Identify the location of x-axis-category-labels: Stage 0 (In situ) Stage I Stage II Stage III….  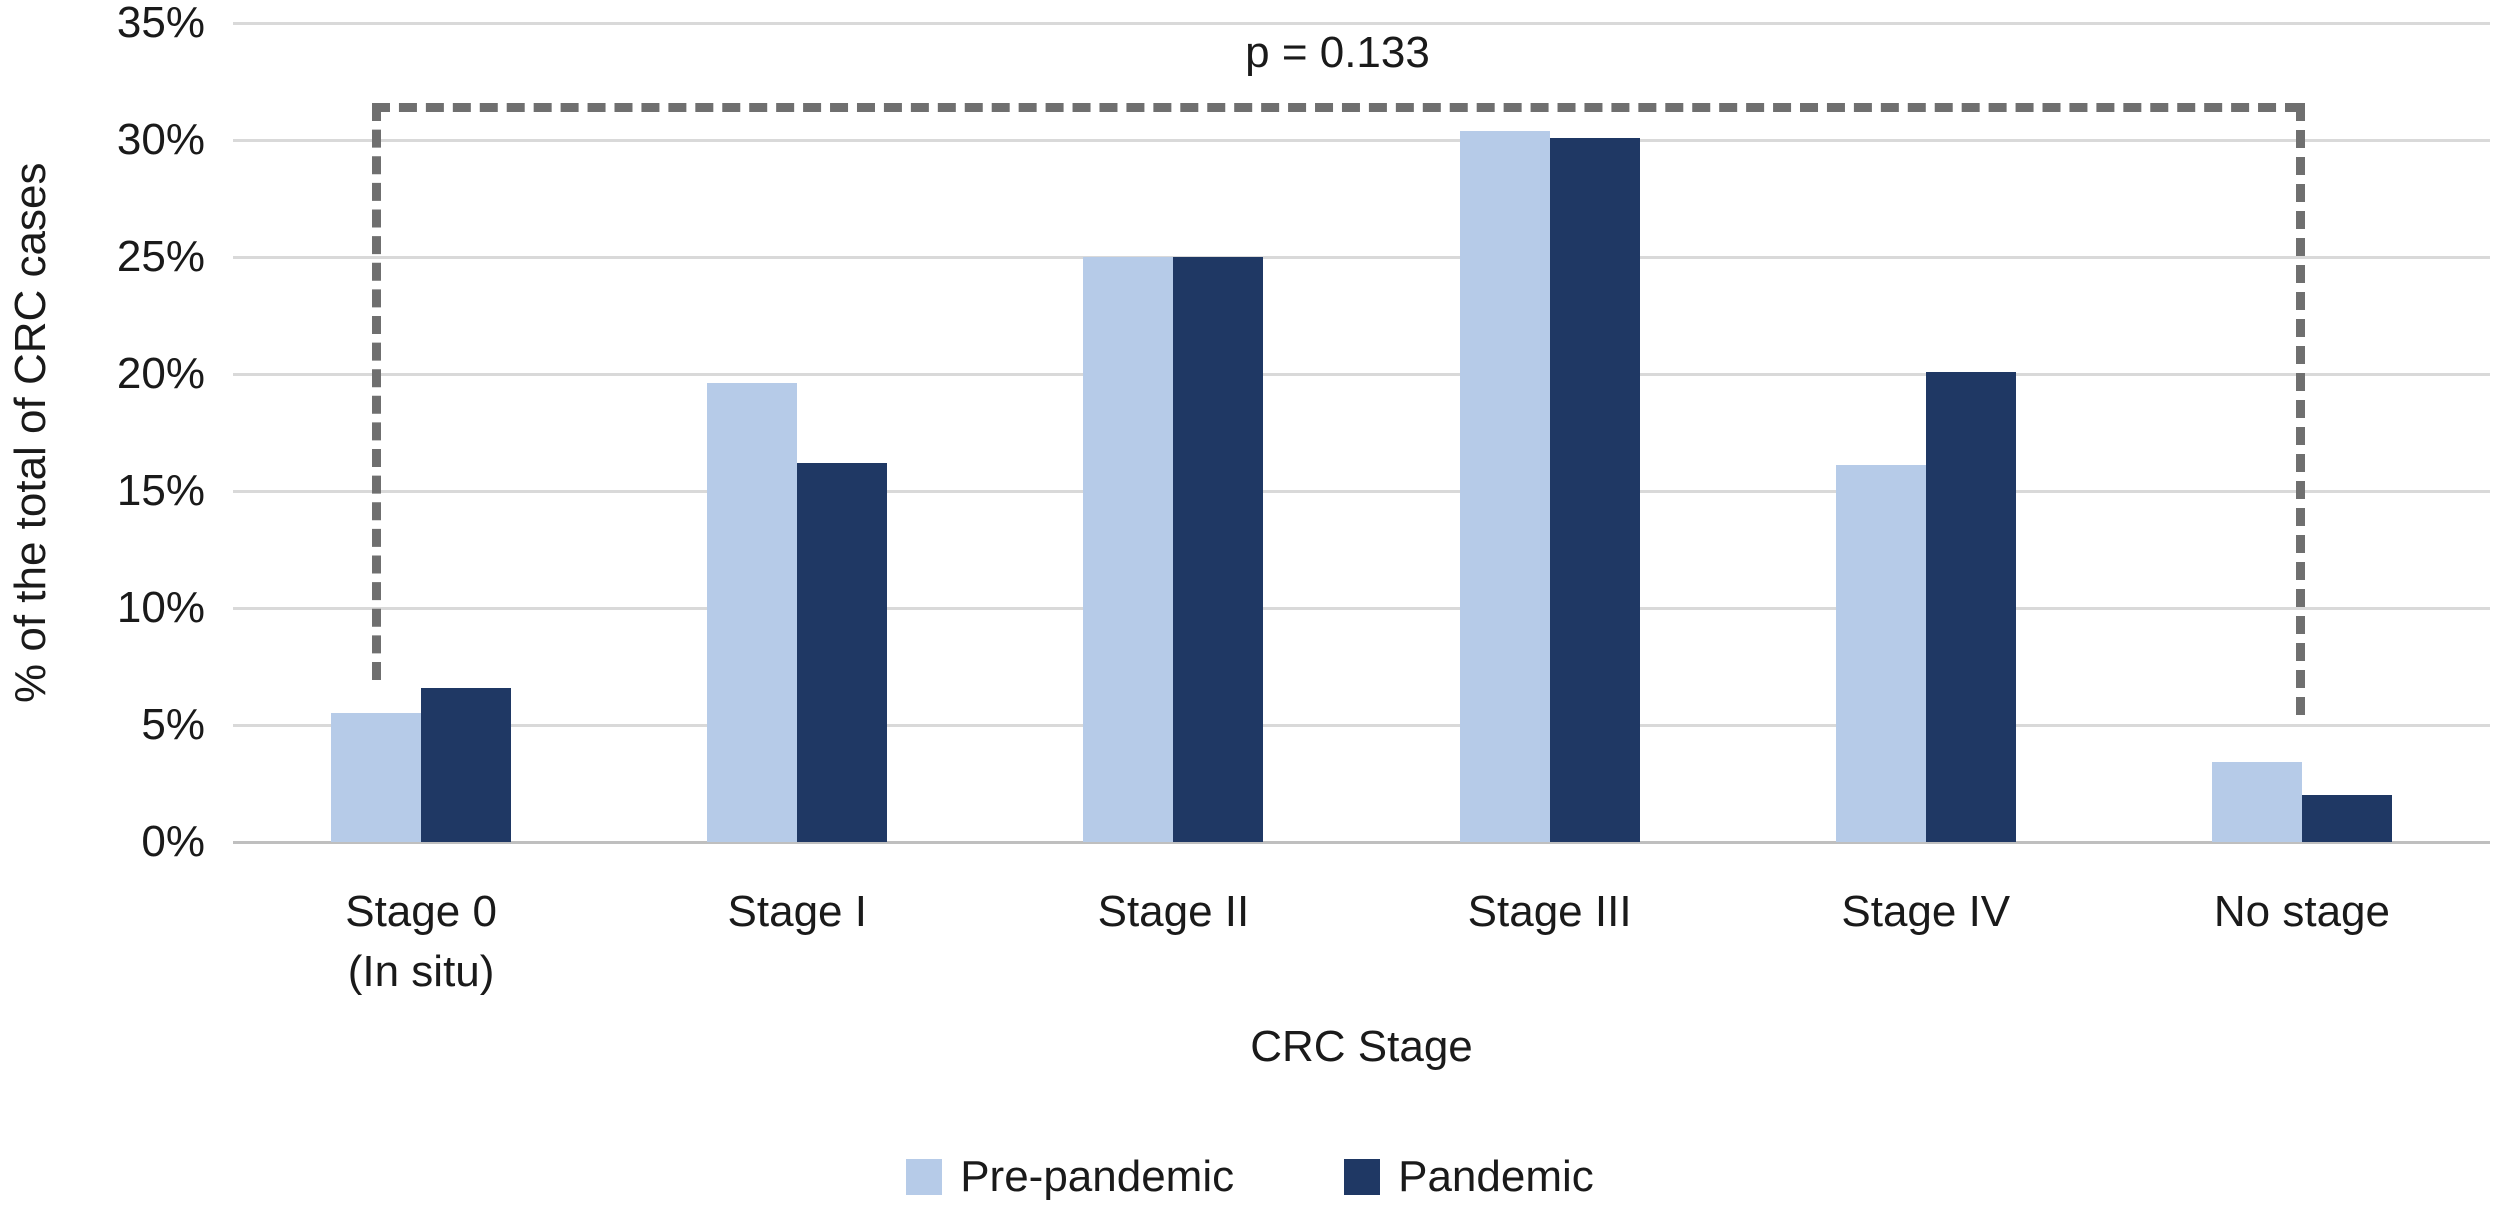
(1361, 942).